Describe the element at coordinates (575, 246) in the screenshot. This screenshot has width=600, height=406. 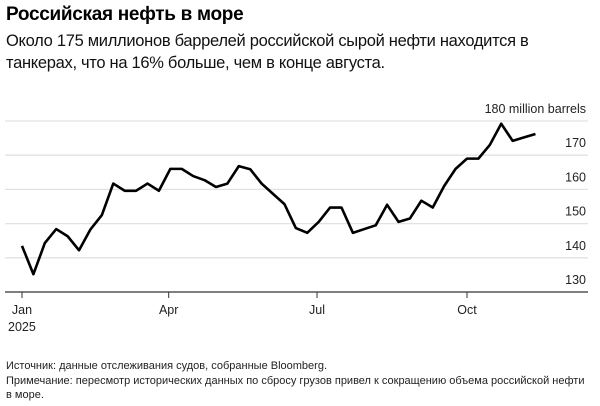
I see `y-tick-label: 140` at that location.